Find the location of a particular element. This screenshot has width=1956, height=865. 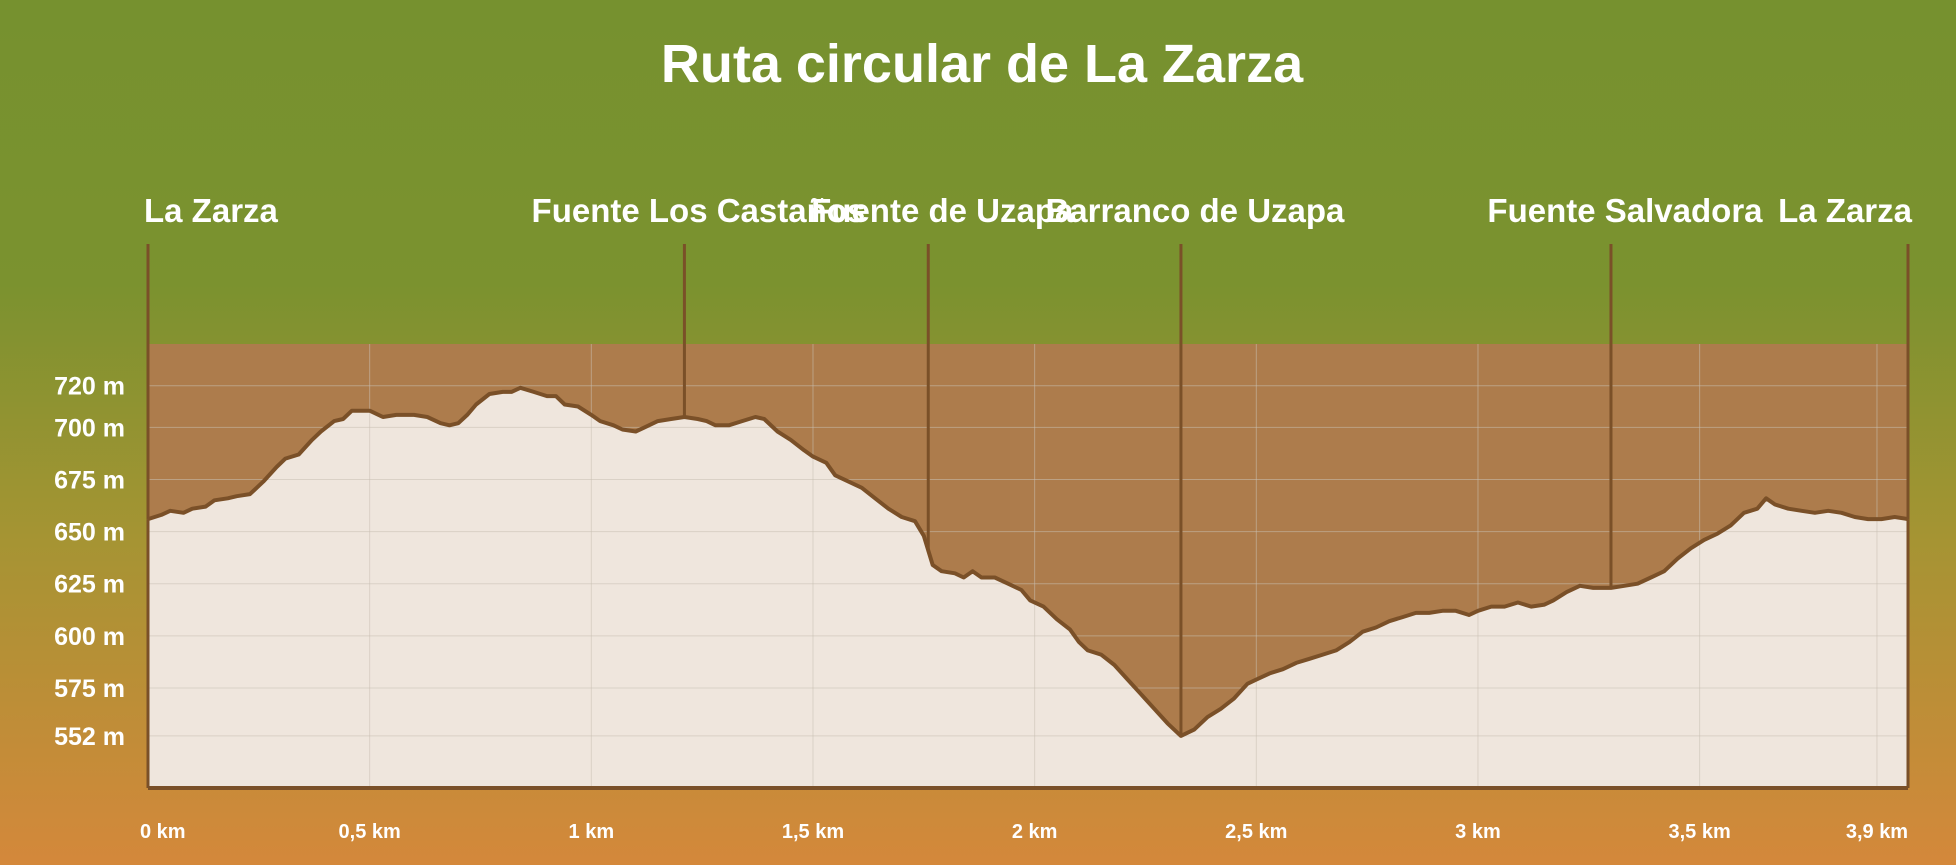

y-tick-label: 600 m is located at coordinates (89, 637).